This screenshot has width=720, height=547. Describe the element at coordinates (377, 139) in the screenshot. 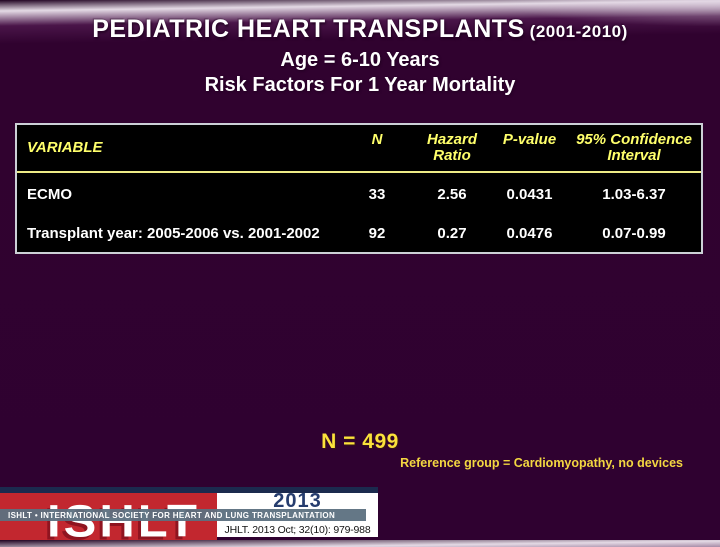

I see `column-header-n: N` at that location.